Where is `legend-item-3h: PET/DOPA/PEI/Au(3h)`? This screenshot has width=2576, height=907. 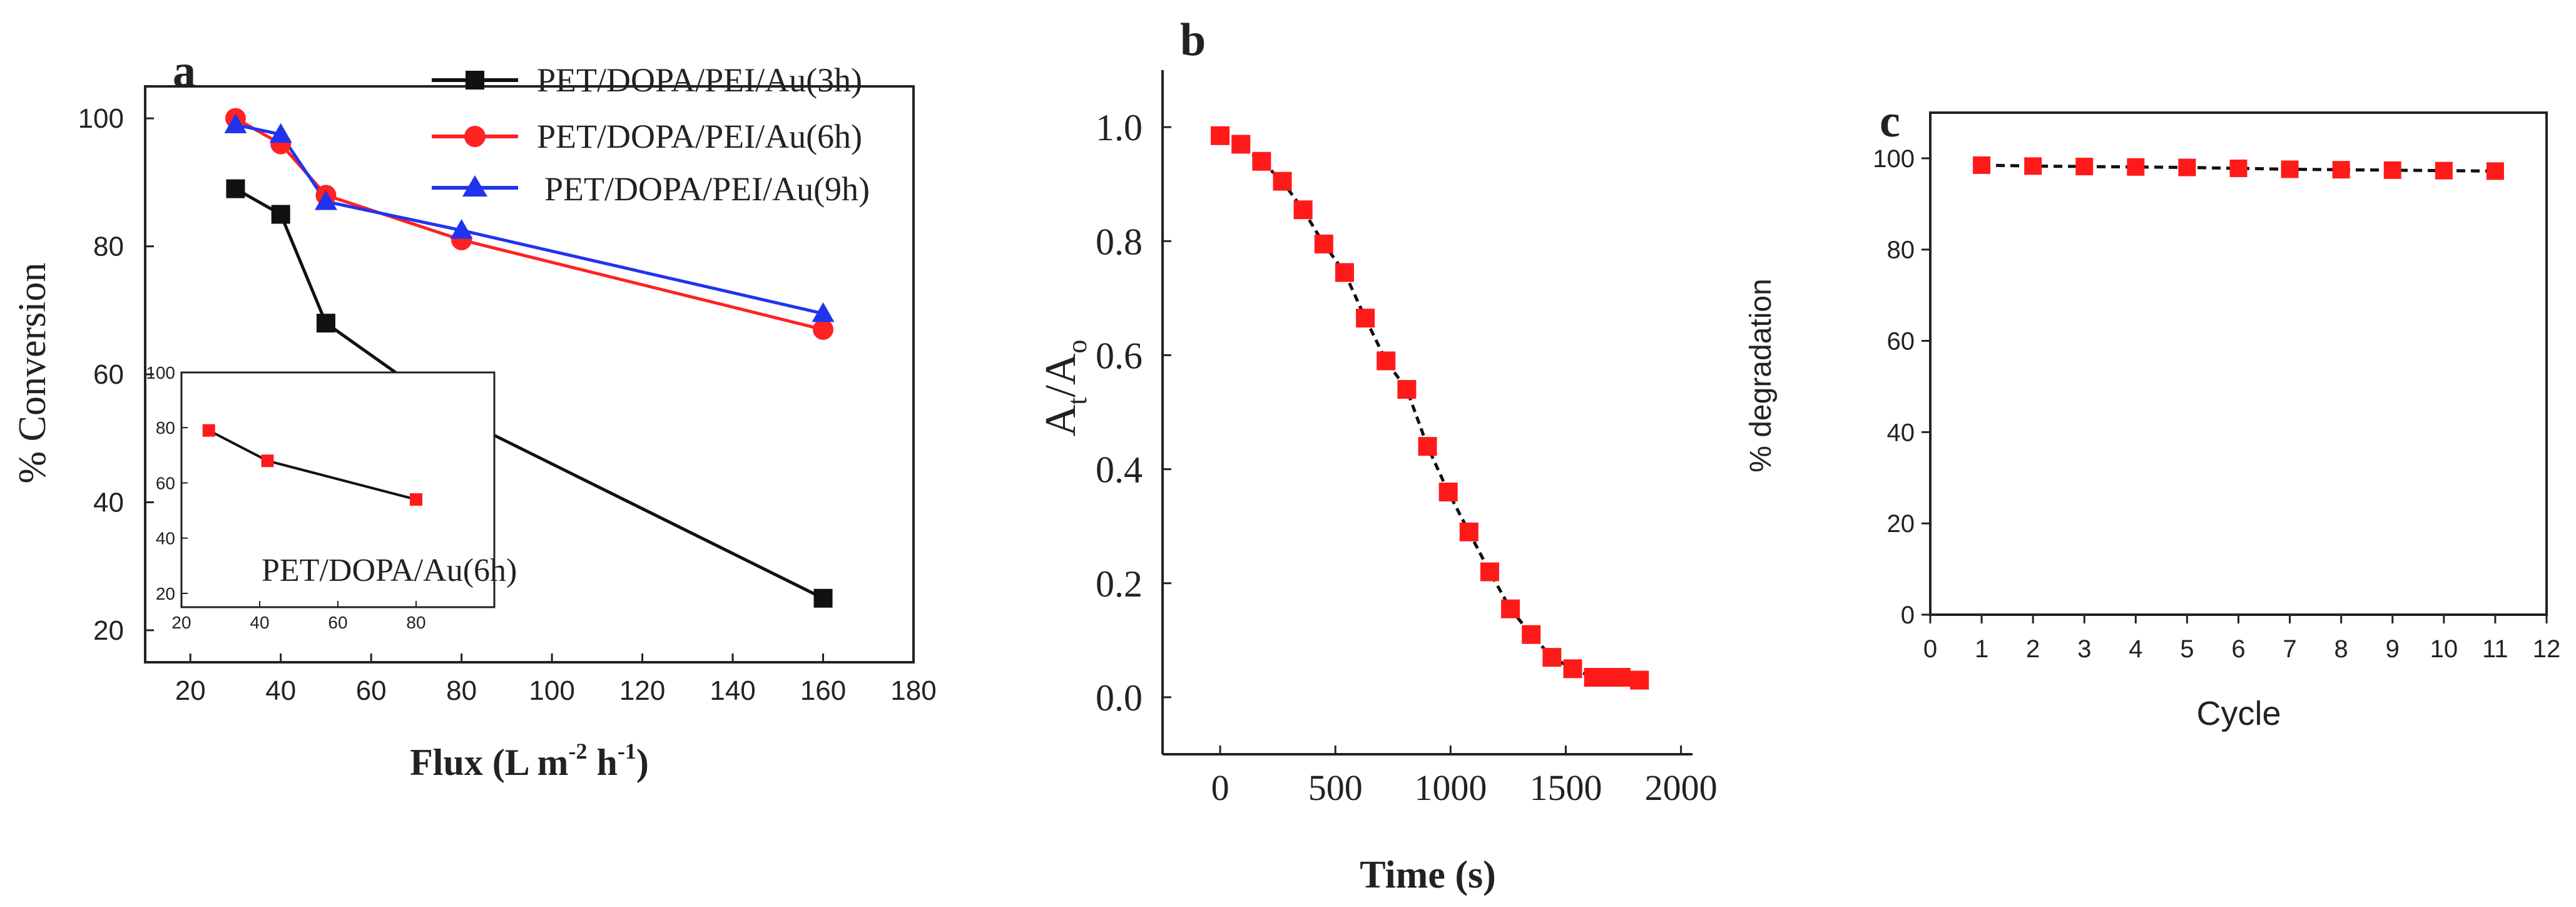 legend-item-3h: PET/DOPA/PEI/Au(3h) is located at coordinates (647, 80).